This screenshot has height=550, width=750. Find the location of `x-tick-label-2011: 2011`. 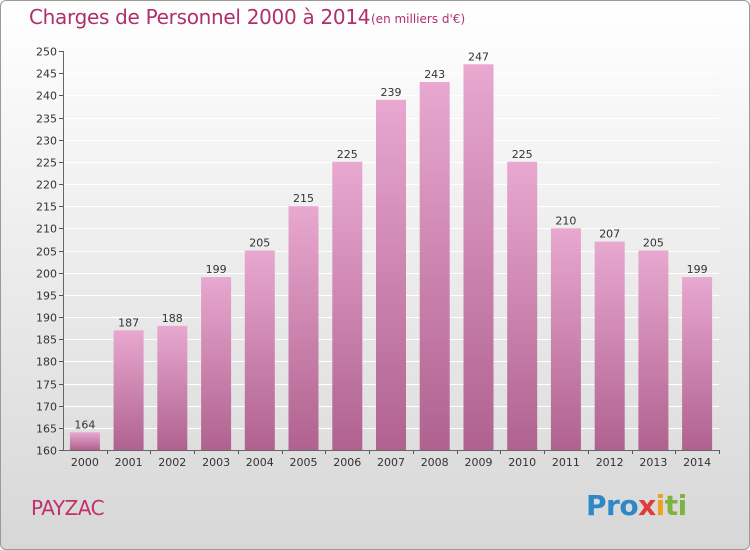

x-tick-label-2011: 2011 is located at coordinates (566, 462).